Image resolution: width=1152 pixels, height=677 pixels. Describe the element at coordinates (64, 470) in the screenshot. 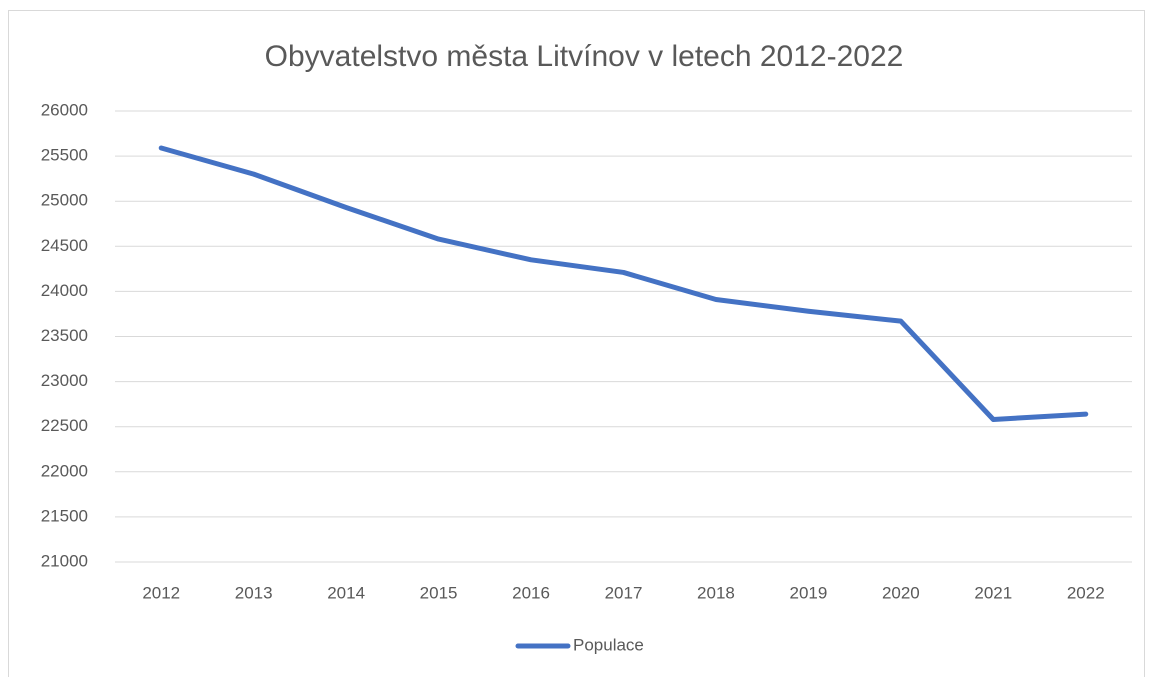

I see `y-tick-label: 22000` at that location.